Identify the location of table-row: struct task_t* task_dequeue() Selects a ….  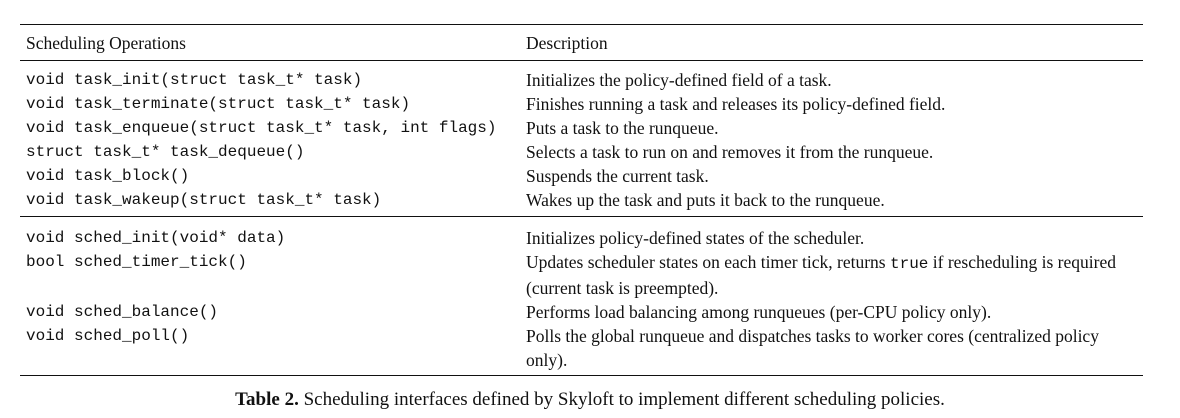
(581, 152).